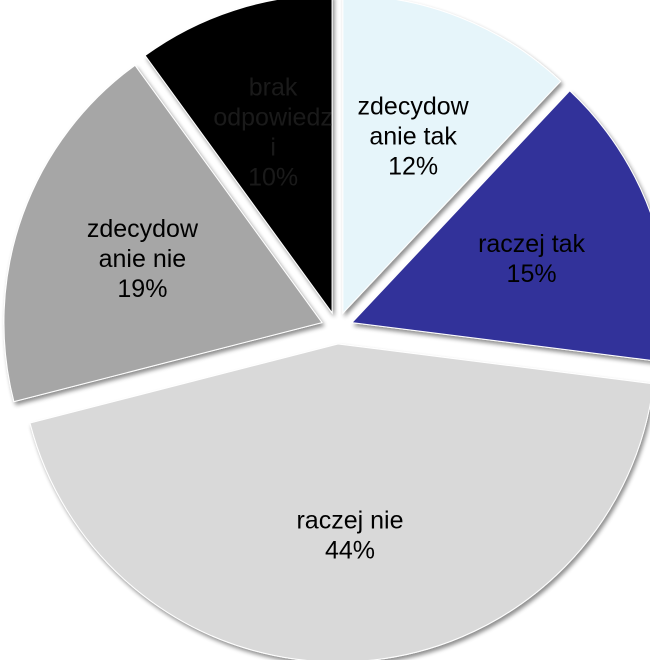  What do you see at coordinates (349, 535) in the screenshot?
I see `slice-label-raczej-nie: raczej nie 44%` at bounding box center [349, 535].